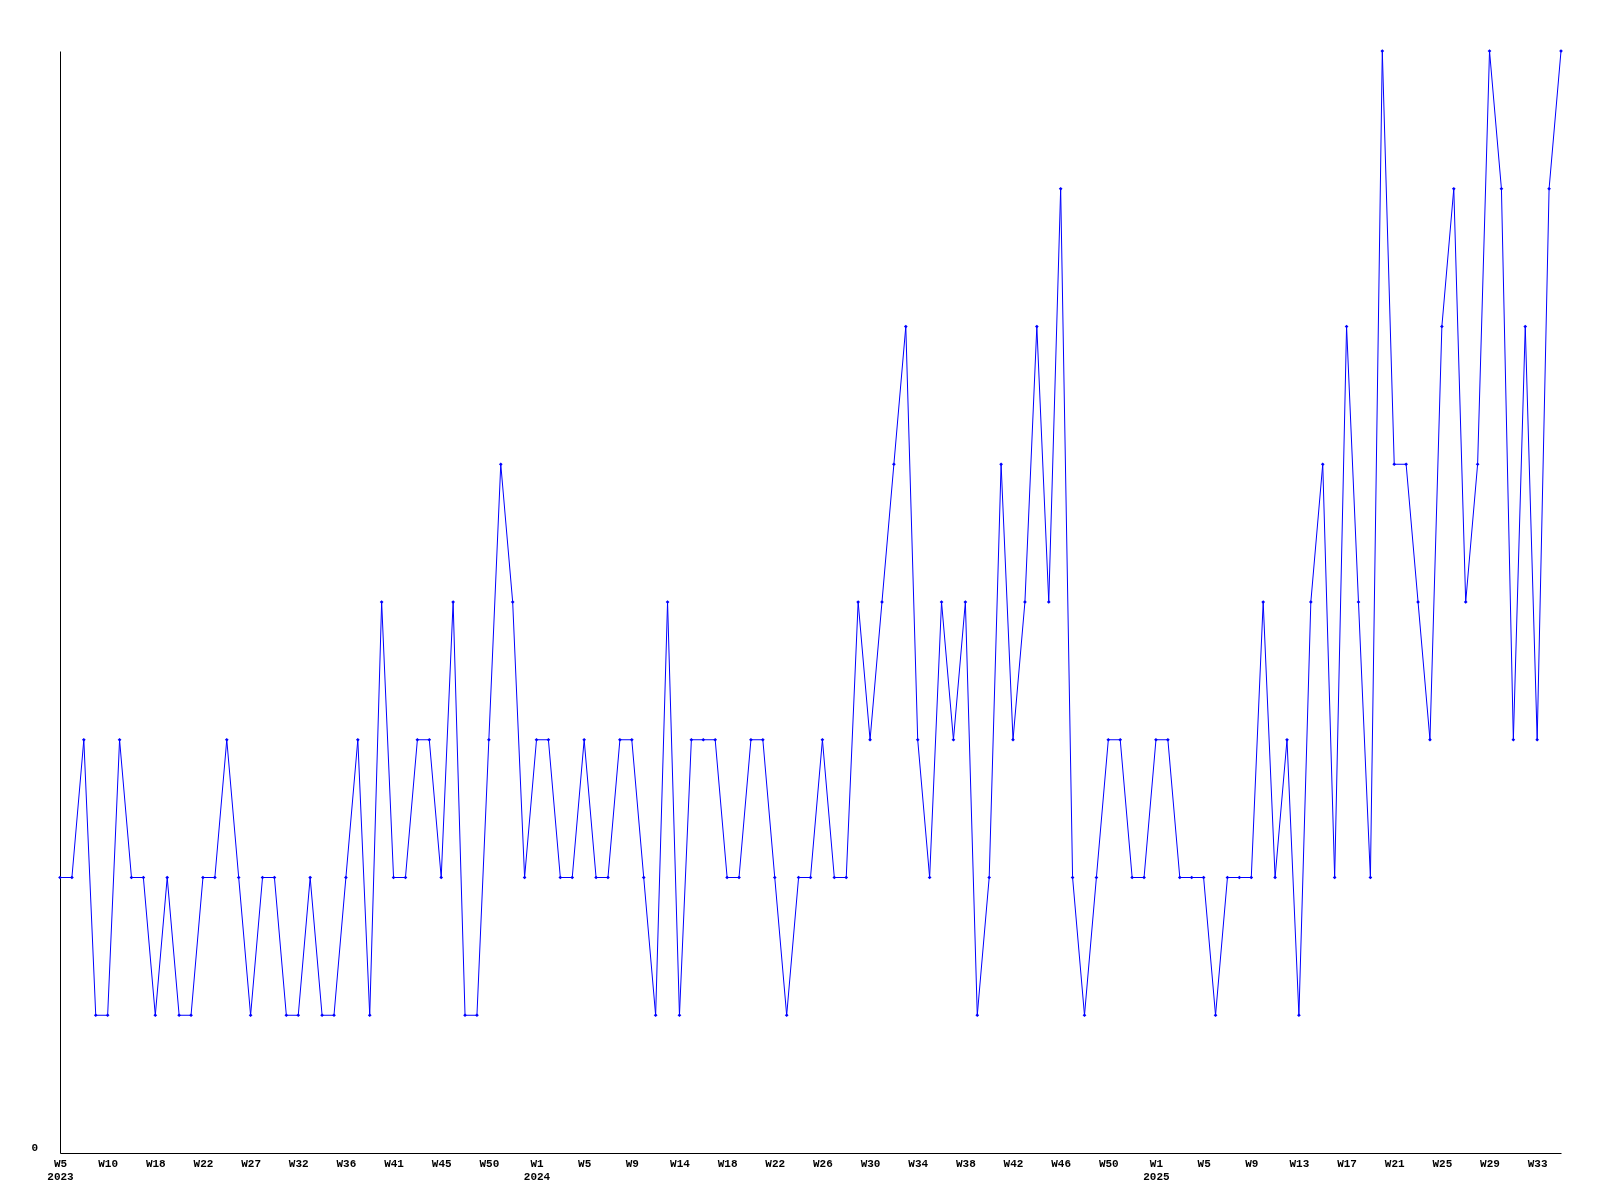 Image resolution: width=1600 pixels, height=1200 pixels. I want to click on x-tick-label: W13, so click(1299, 1163).